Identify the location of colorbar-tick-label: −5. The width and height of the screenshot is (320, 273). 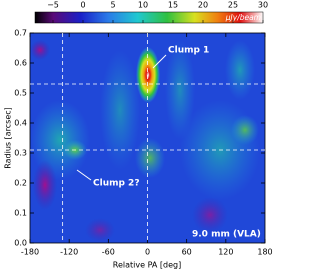
(53, 5).